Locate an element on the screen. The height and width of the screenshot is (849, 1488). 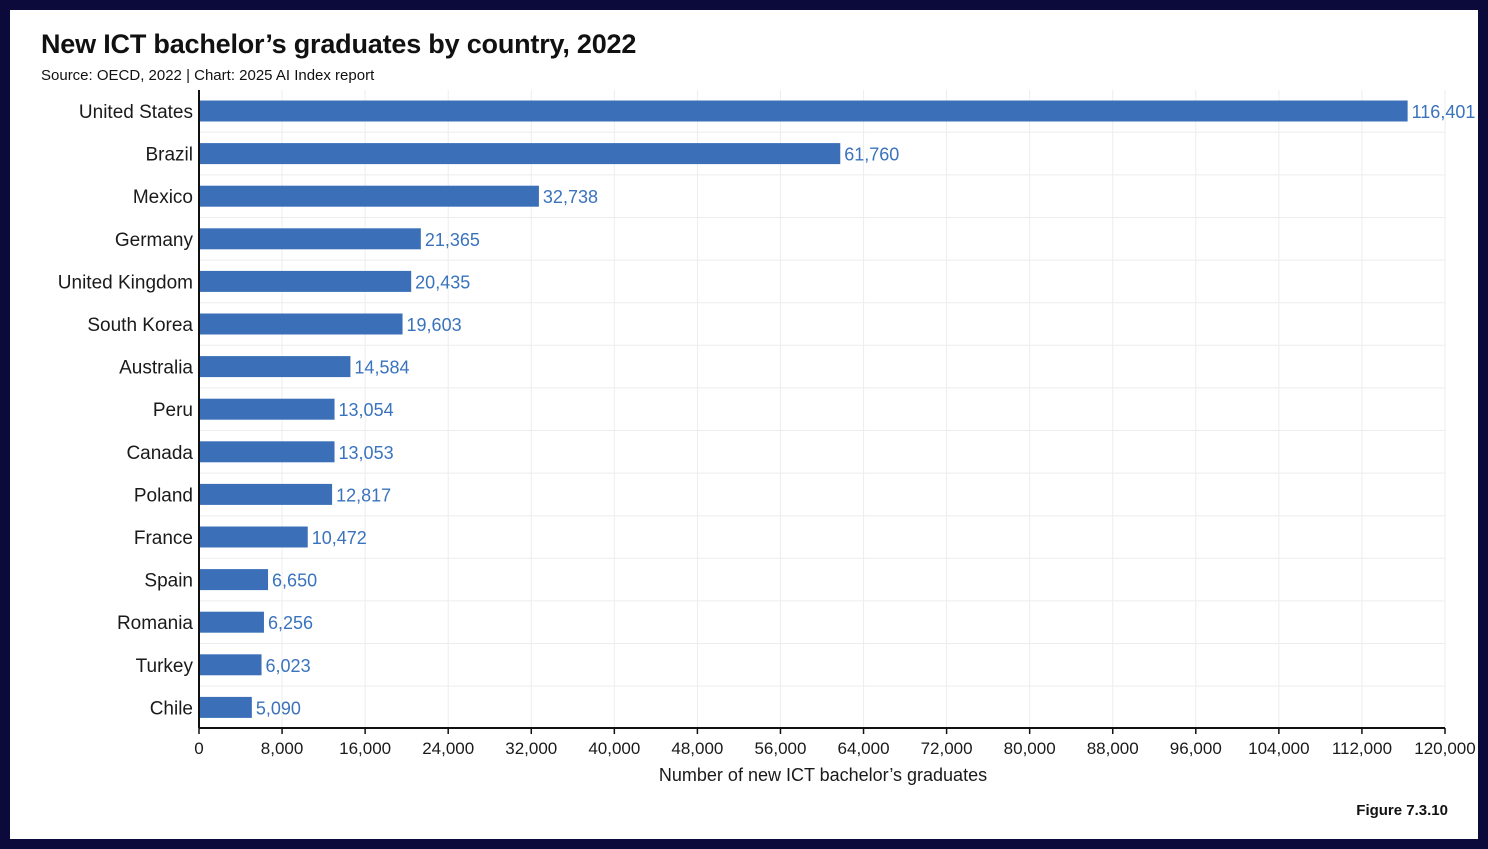
x-tick-label: 0 is located at coordinates (198, 748).